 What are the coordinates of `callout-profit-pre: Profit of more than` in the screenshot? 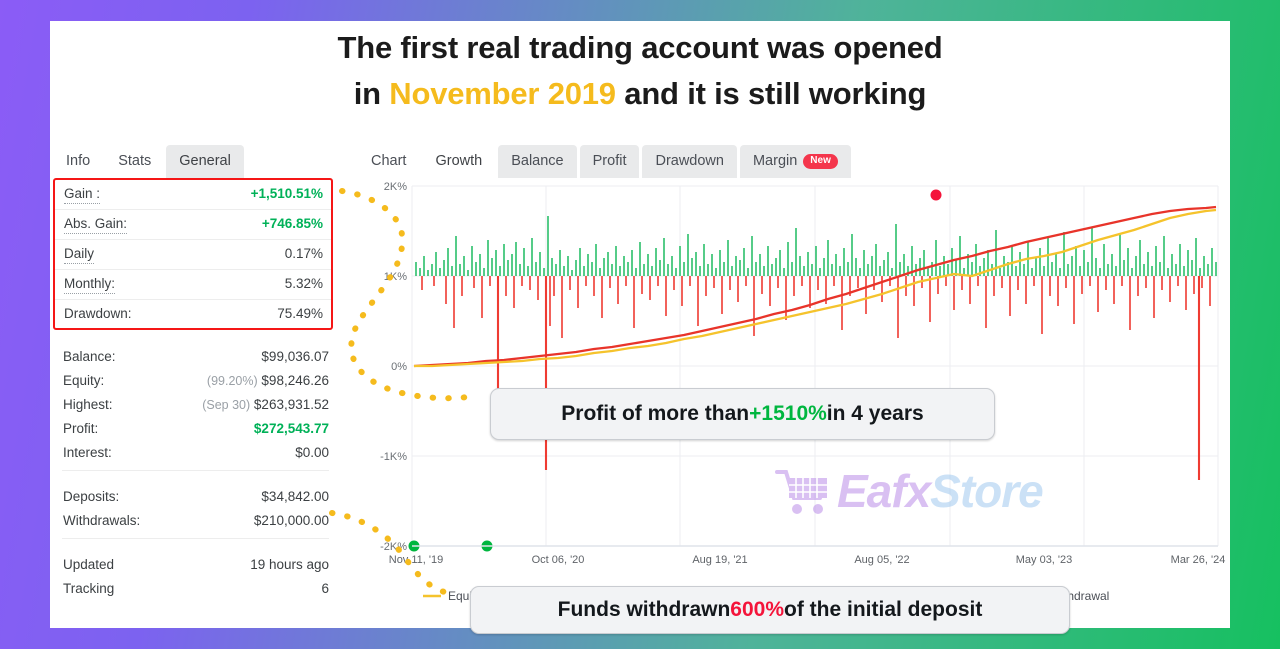 It's located at (655, 413).